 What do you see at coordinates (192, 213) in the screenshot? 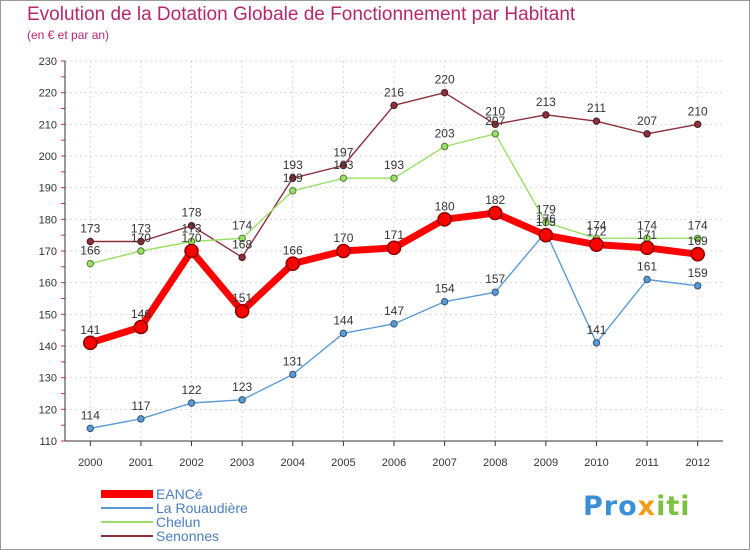
I see `data-label: 178` at bounding box center [192, 213].